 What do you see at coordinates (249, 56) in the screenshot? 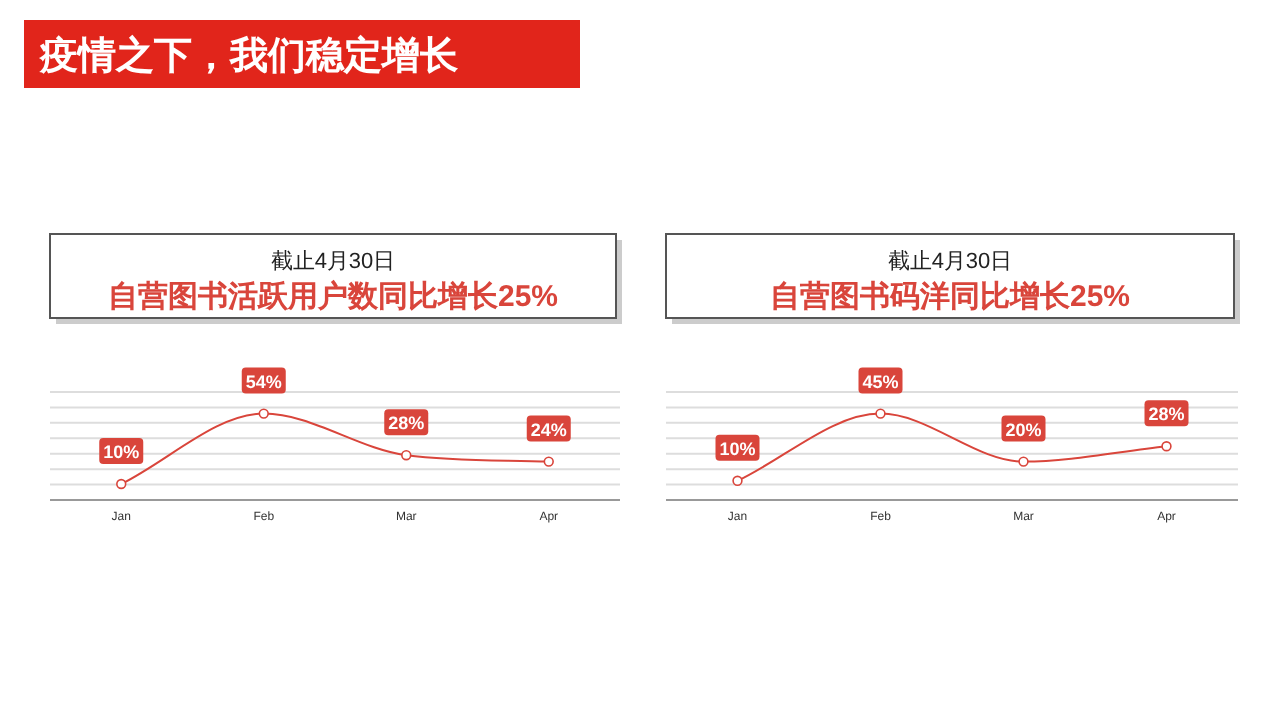
I see `text: 疫情之下，我们稳定增长` at bounding box center [249, 56].